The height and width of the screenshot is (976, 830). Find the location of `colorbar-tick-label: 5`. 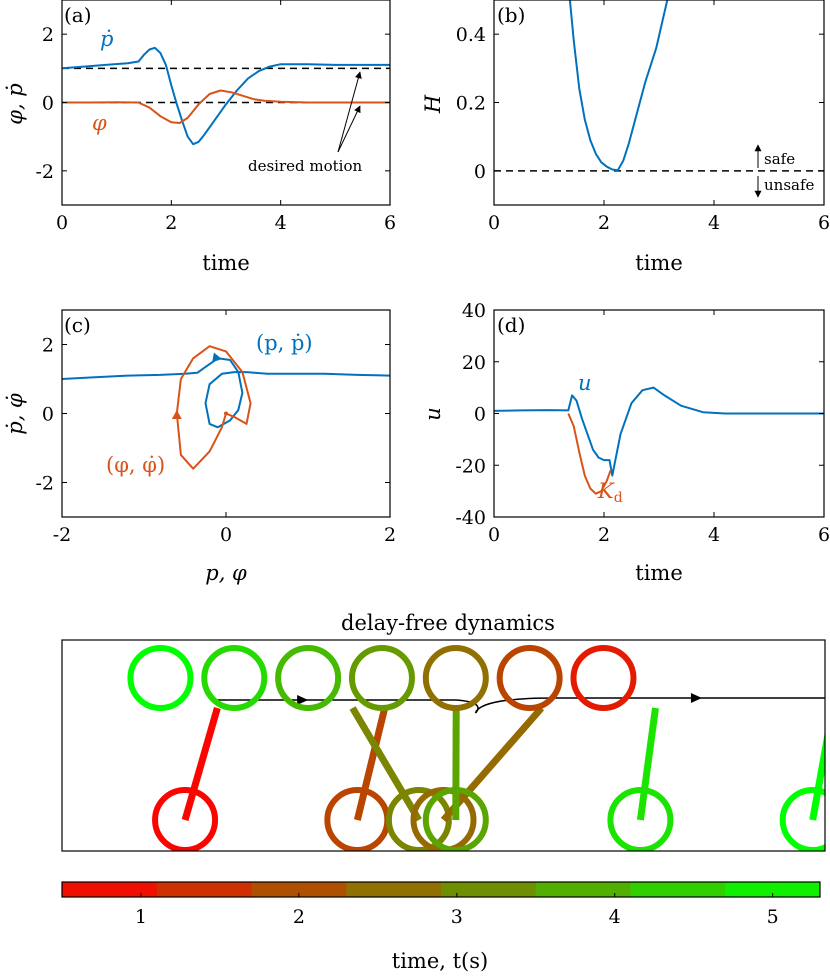

colorbar-tick-label: 5 is located at coordinates (773, 917).